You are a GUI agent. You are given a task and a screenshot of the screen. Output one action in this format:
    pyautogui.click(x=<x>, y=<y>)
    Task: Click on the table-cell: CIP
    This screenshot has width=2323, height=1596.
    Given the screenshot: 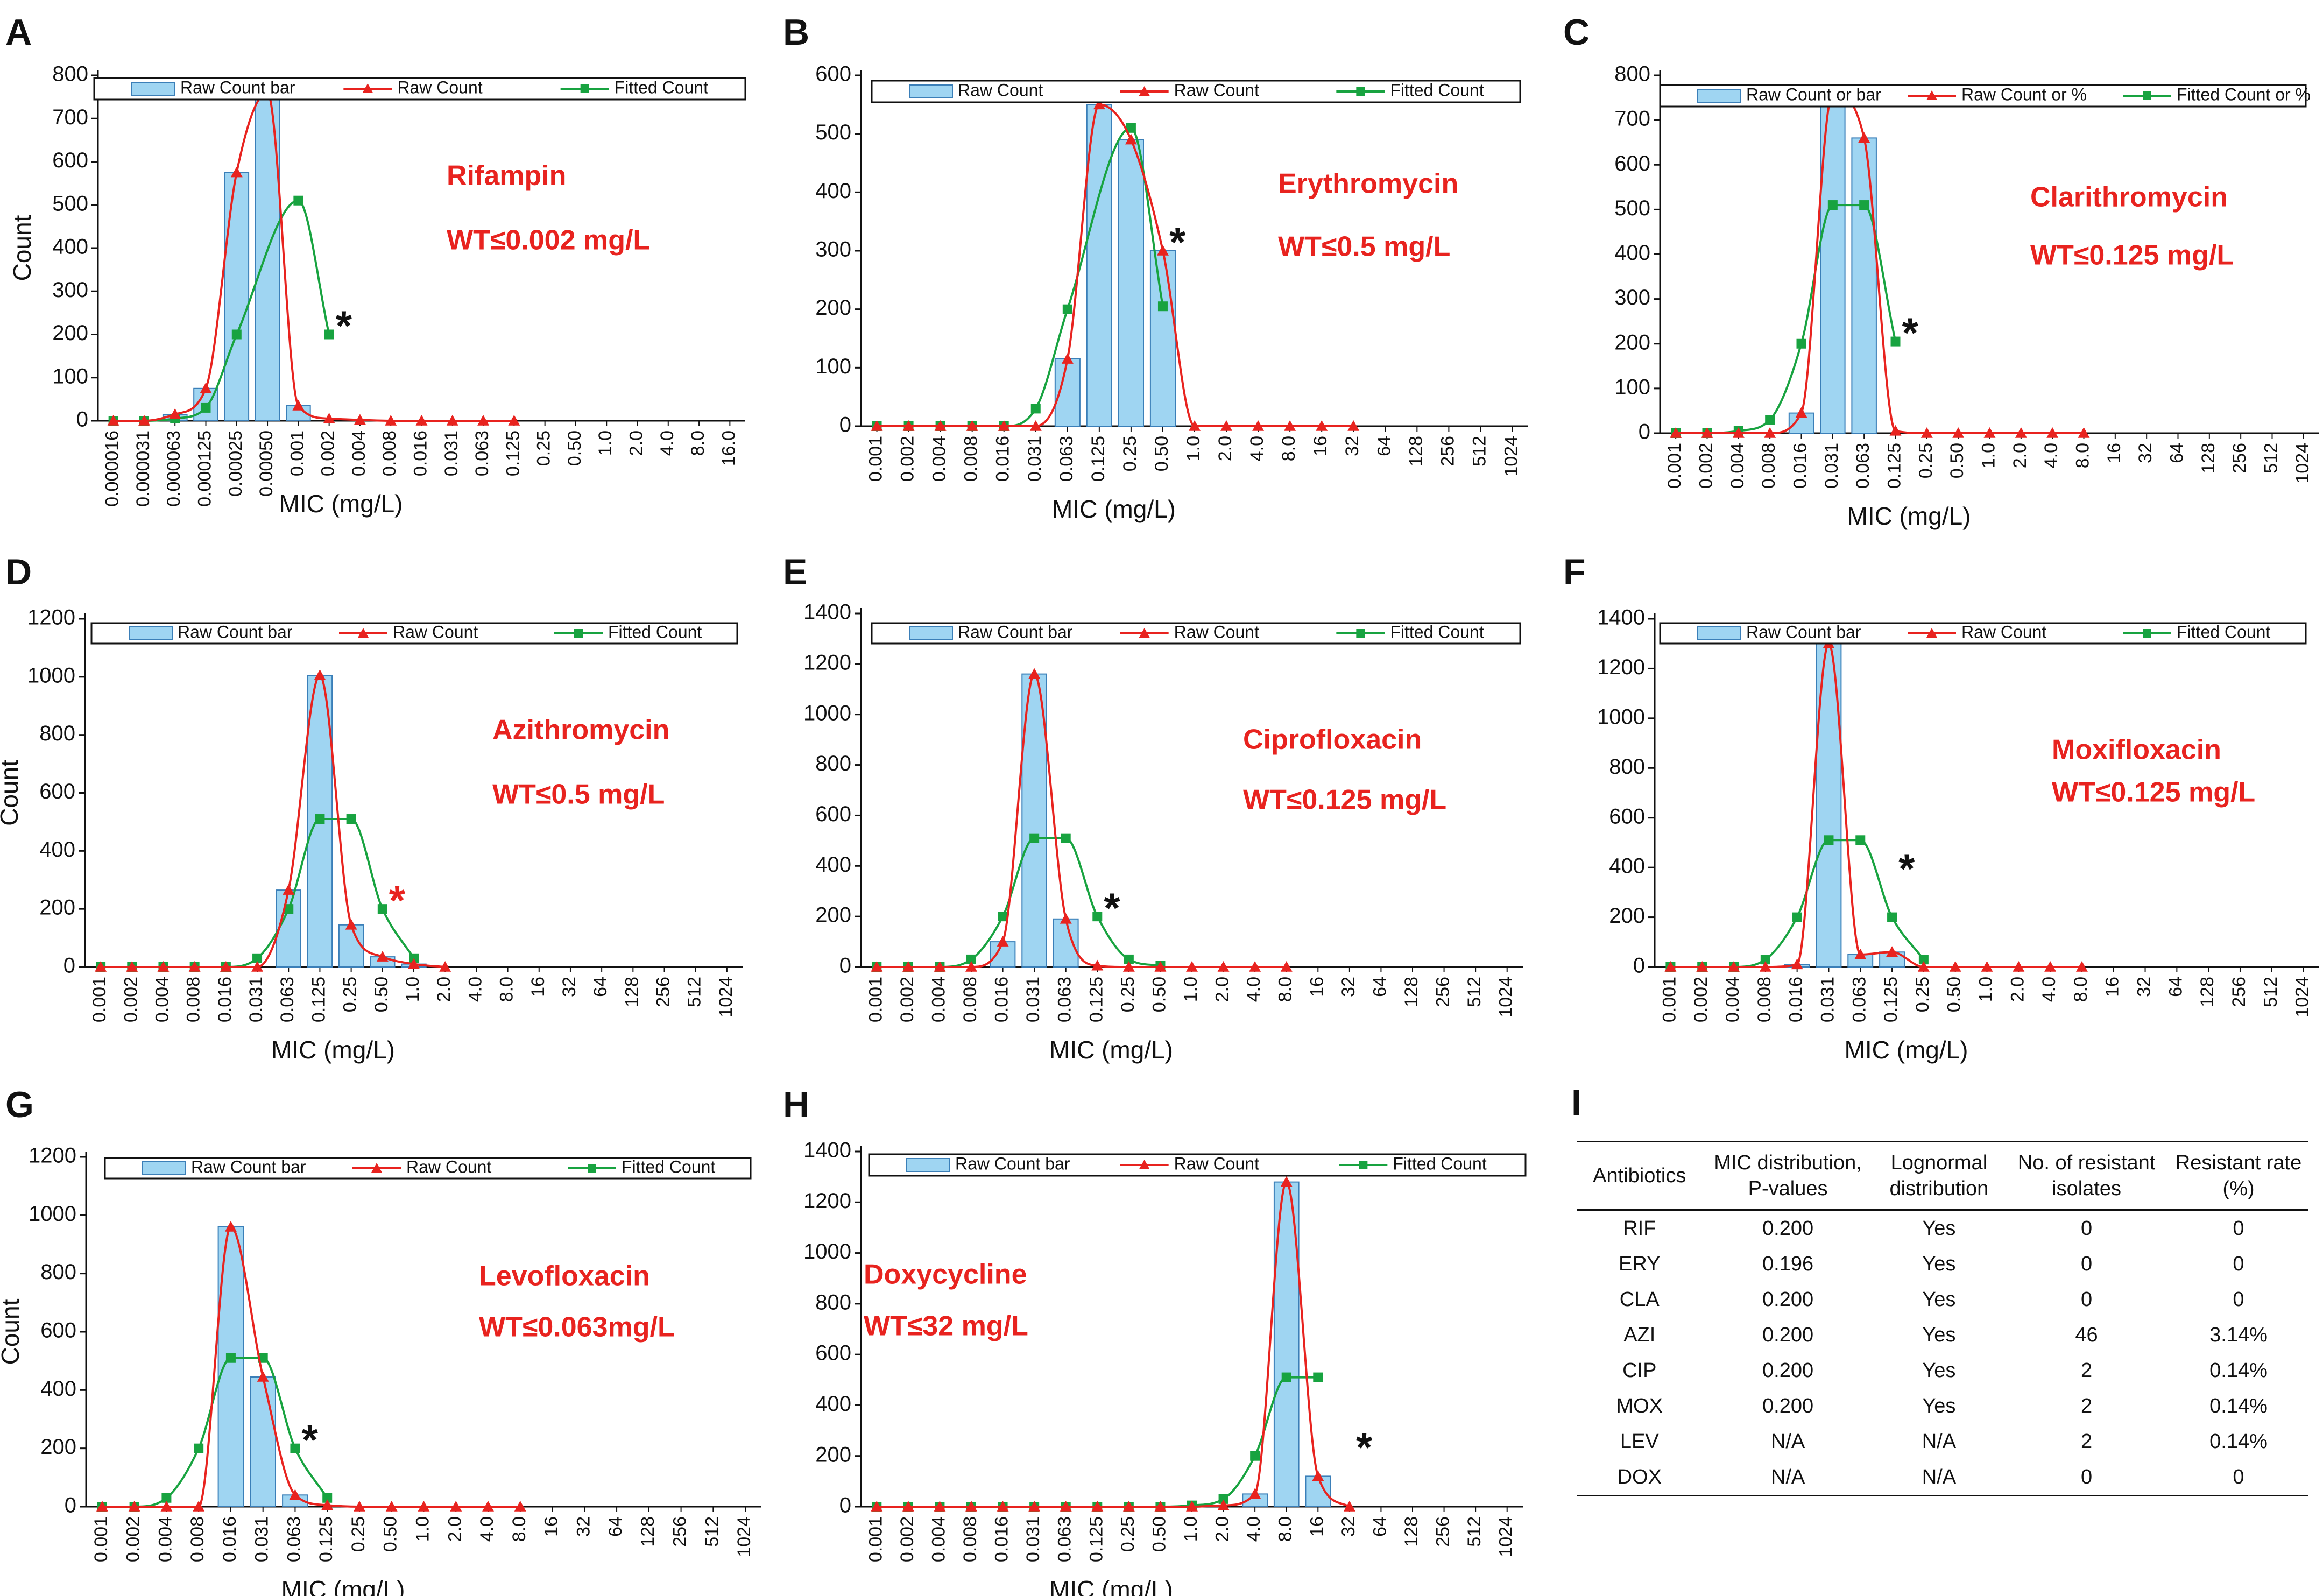 What is the action you would take?
    pyautogui.click(x=1639, y=1370)
    